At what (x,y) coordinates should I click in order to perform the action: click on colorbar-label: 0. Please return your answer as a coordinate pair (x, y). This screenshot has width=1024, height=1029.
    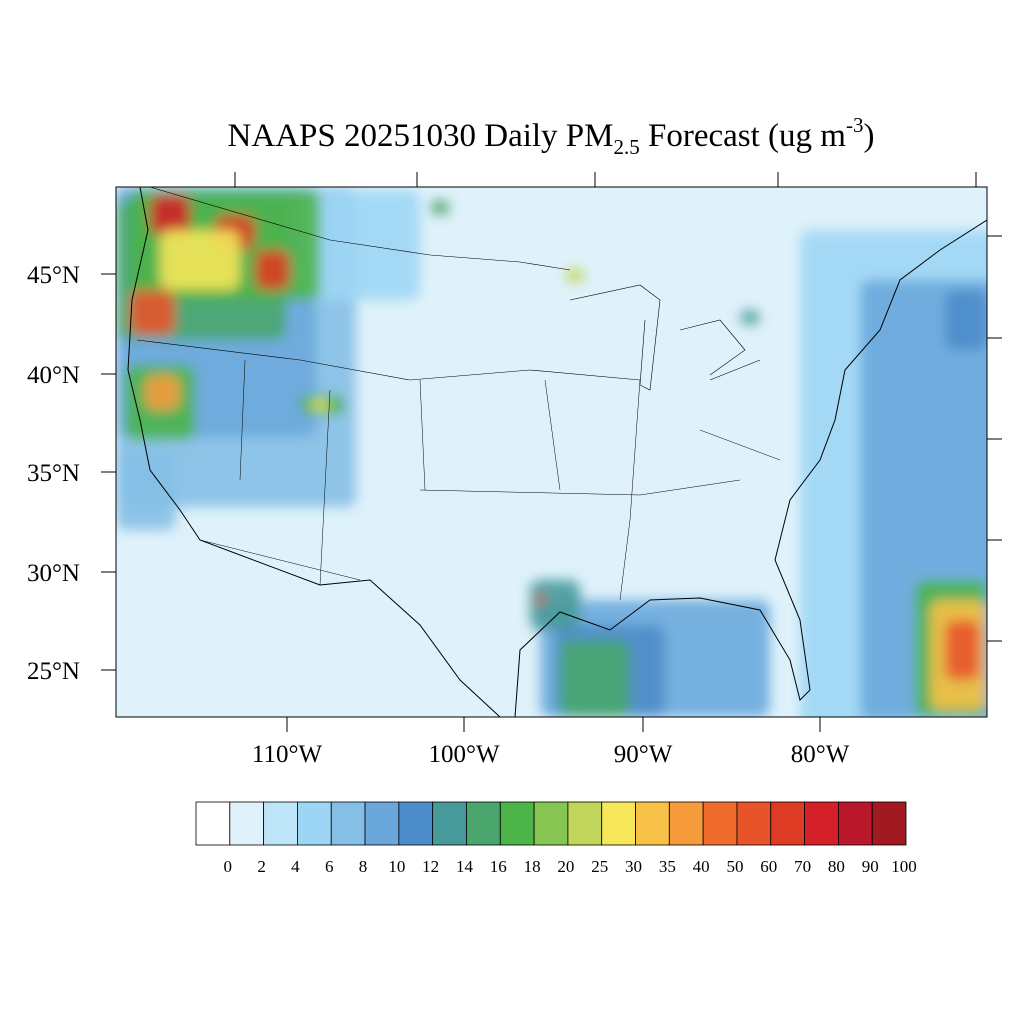
    Looking at the image, I should click on (228, 866).